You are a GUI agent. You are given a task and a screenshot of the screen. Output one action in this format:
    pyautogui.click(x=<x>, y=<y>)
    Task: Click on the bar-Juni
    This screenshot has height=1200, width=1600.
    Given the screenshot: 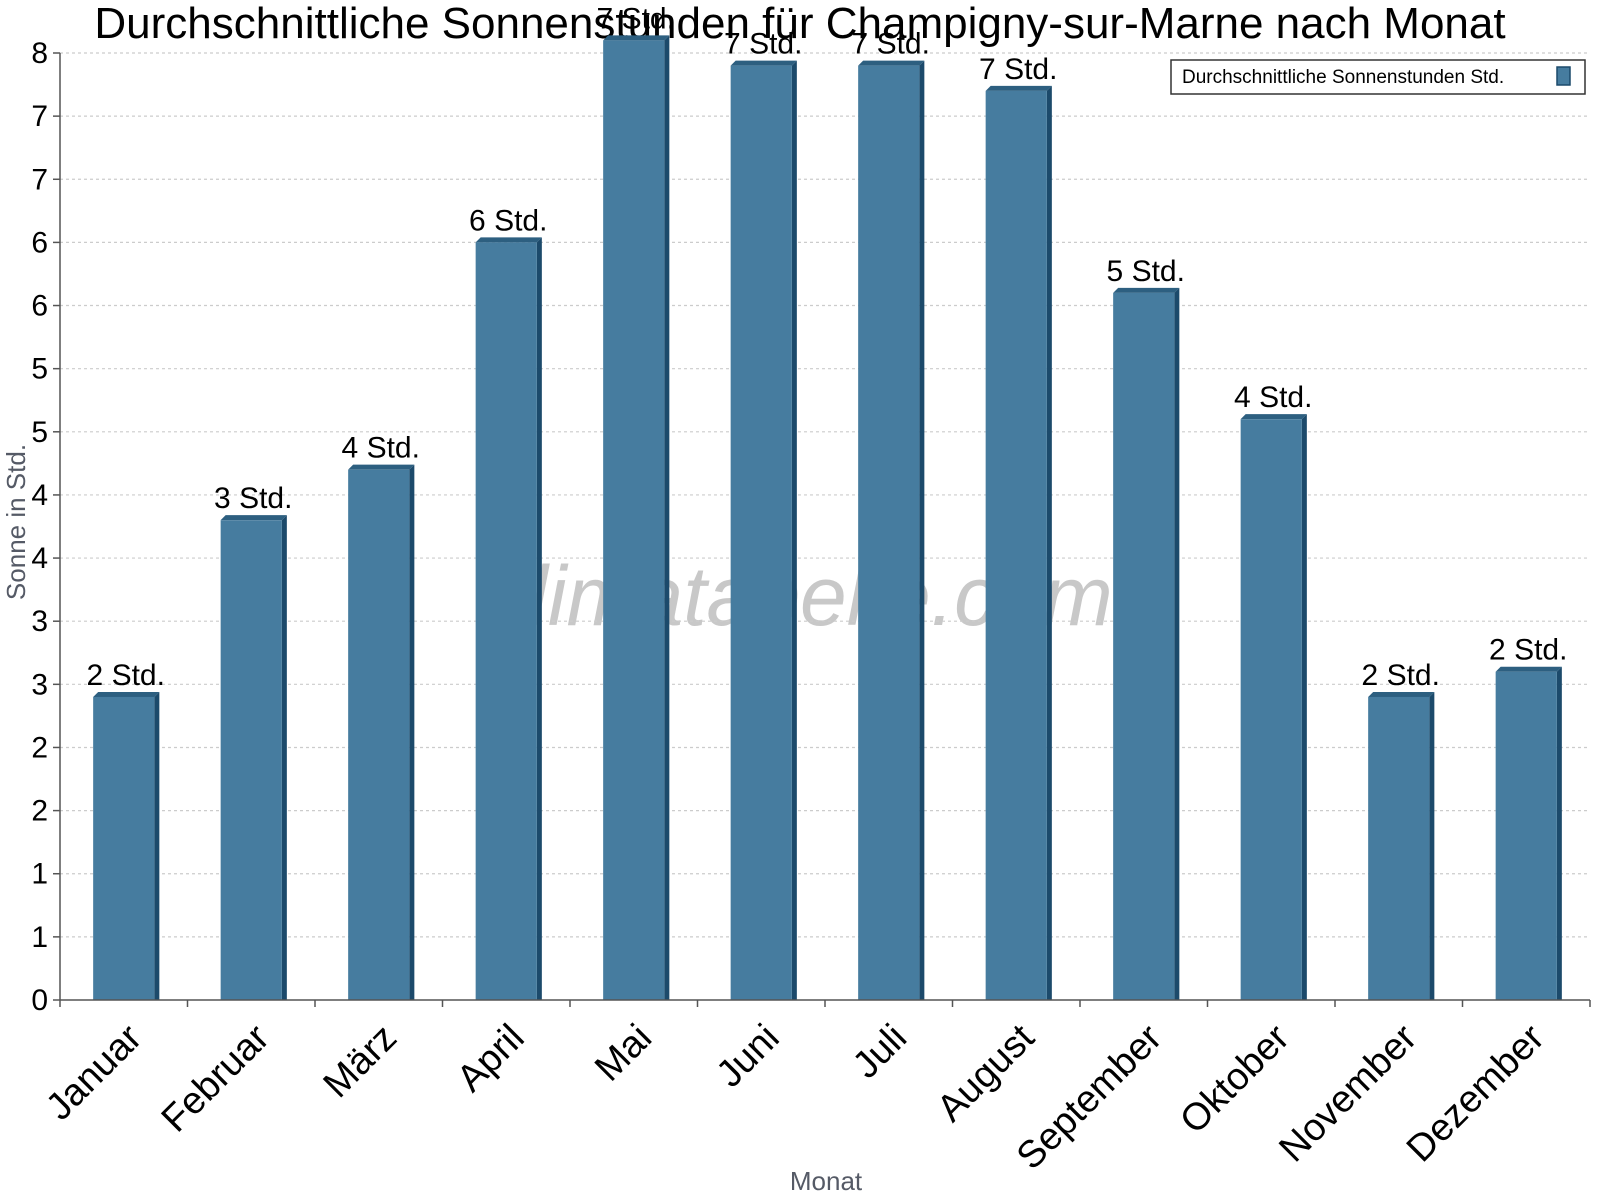 What is the action you would take?
    pyautogui.click(x=763, y=530)
    